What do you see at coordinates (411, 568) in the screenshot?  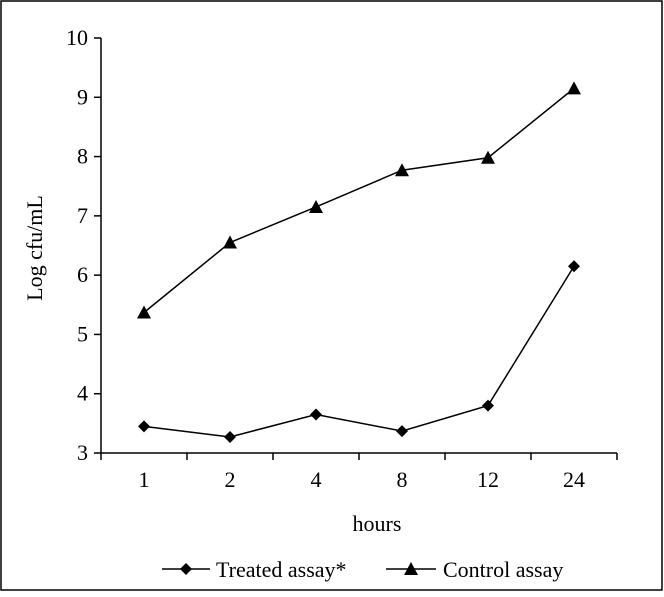 I see `legend-control-marker` at bounding box center [411, 568].